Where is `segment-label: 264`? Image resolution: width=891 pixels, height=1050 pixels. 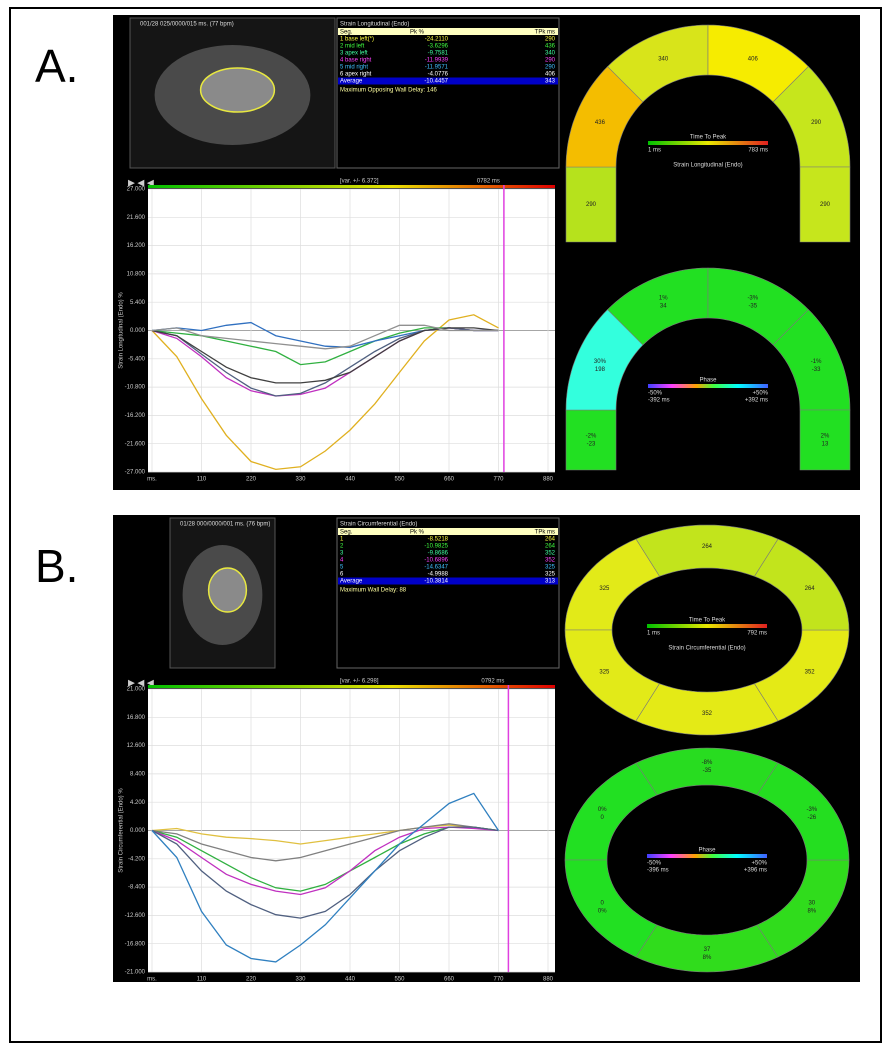 segment-label: 264 is located at coordinates (707, 547).